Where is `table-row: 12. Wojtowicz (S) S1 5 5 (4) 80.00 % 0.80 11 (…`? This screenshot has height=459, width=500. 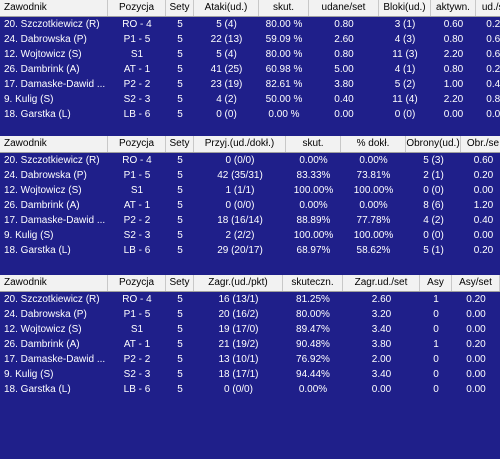 table-row: 12. Wojtowicz (S) S1 5 5 (4) 80.00 % 0.80 11 (… is located at coordinates (250, 54).